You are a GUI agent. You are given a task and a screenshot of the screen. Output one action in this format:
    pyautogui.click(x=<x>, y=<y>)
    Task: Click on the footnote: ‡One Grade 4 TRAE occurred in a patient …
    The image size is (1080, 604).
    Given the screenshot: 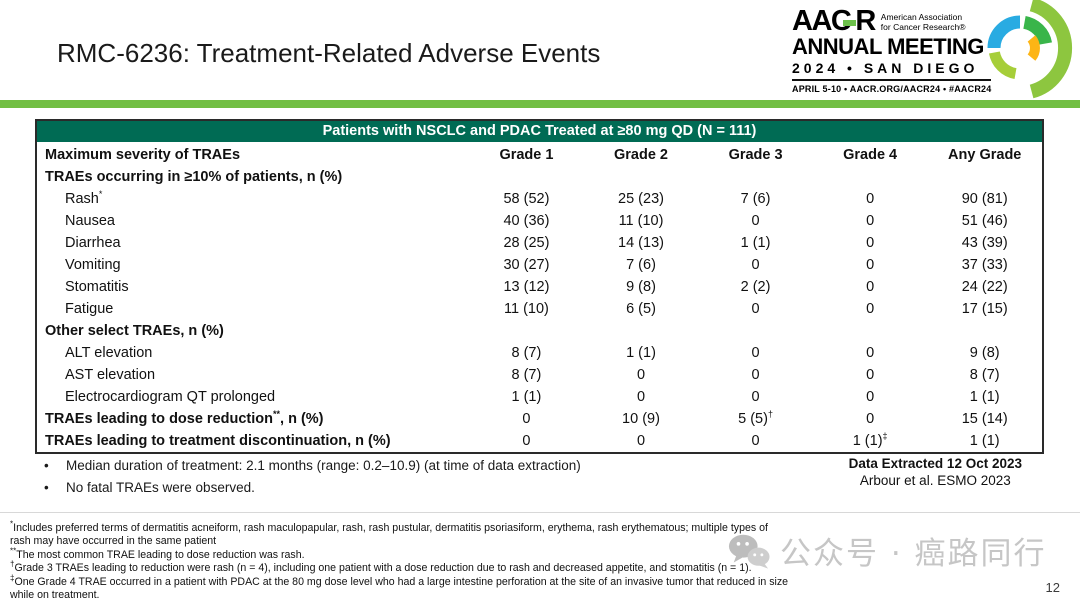 What is the action you would take?
    pyautogui.click(x=399, y=587)
    